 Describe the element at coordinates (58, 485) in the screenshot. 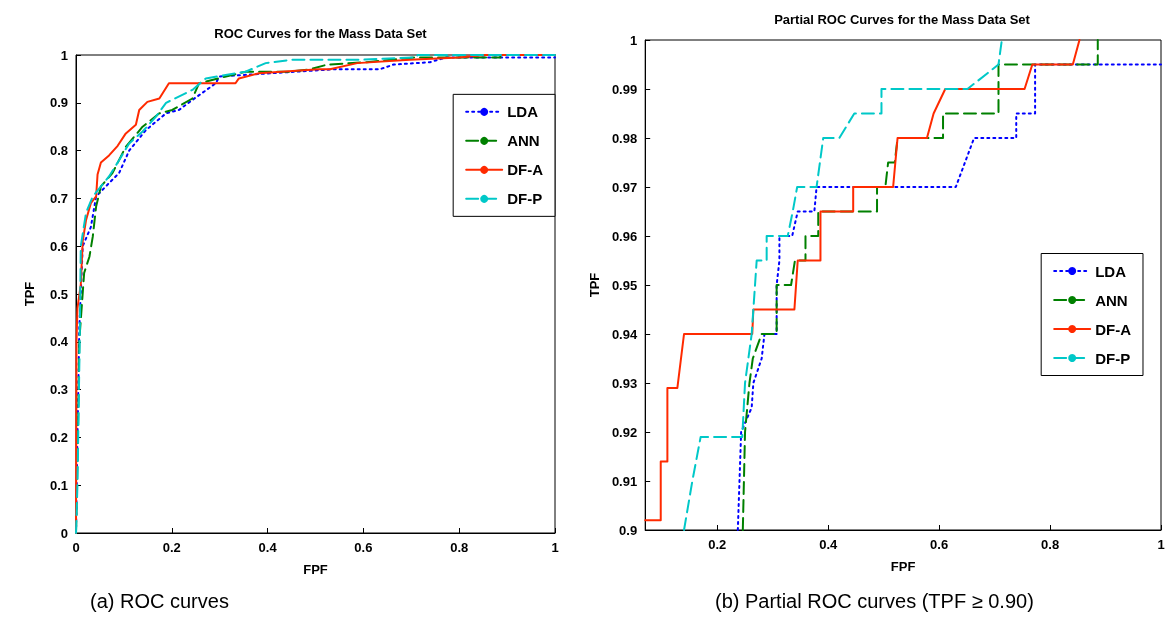

I see `y-tick-label: 0.1` at that location.